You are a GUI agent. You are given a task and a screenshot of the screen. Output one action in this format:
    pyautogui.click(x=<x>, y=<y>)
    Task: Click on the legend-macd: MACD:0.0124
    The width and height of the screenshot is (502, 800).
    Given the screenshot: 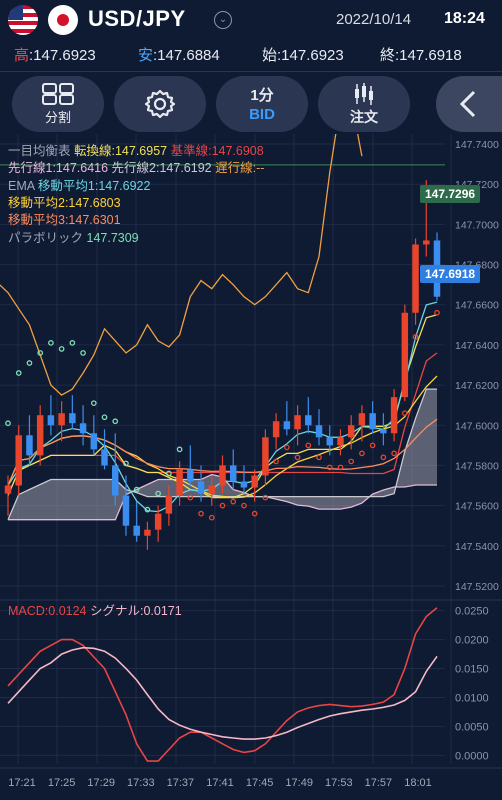 What is the action you would take?
    pyautogui.click(x=47, y=611)
    